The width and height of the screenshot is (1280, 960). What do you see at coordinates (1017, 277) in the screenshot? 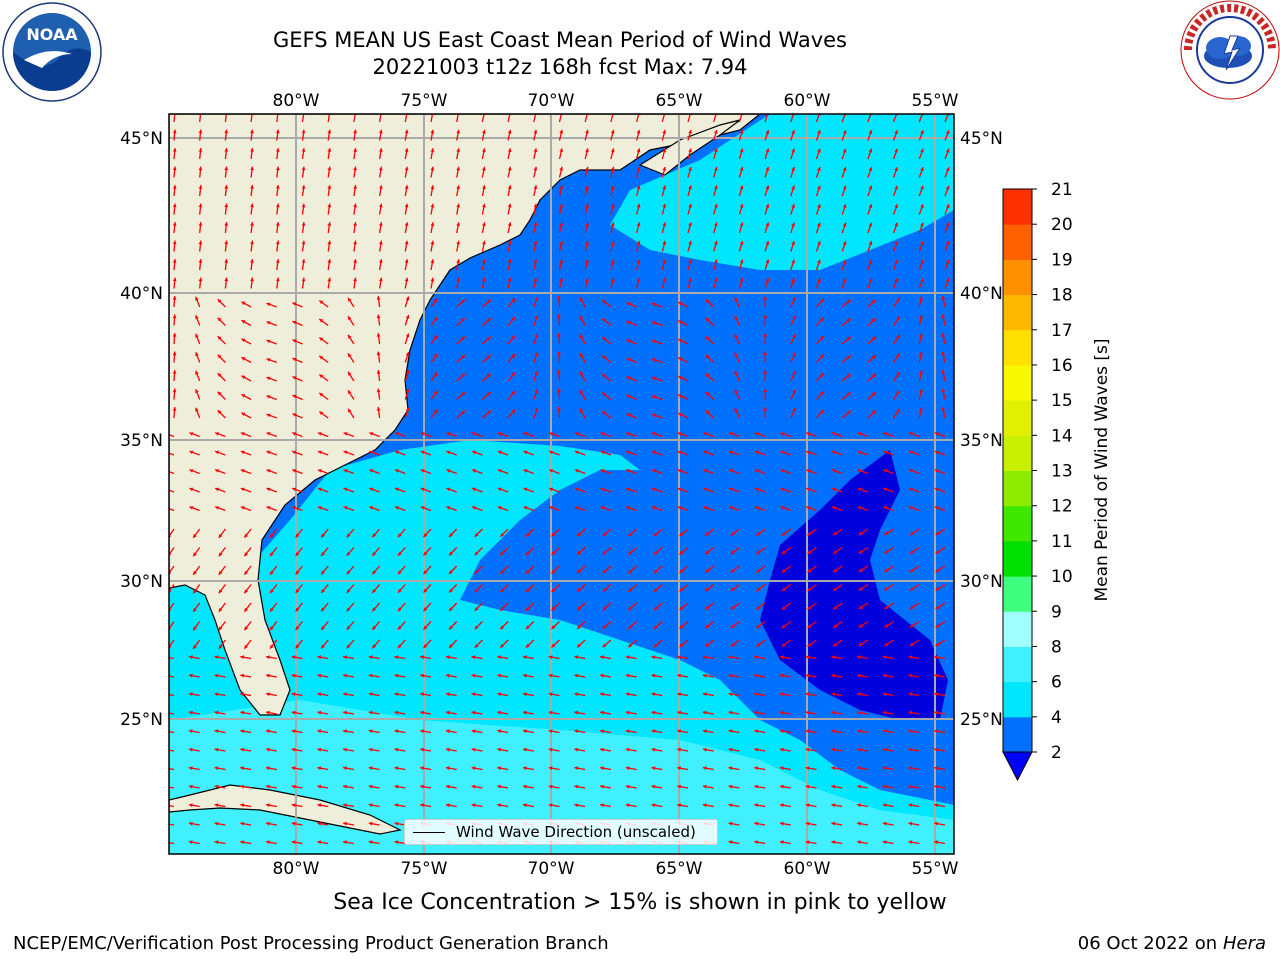
I see `colorbar-segment` at bounding box center [1017, 277].